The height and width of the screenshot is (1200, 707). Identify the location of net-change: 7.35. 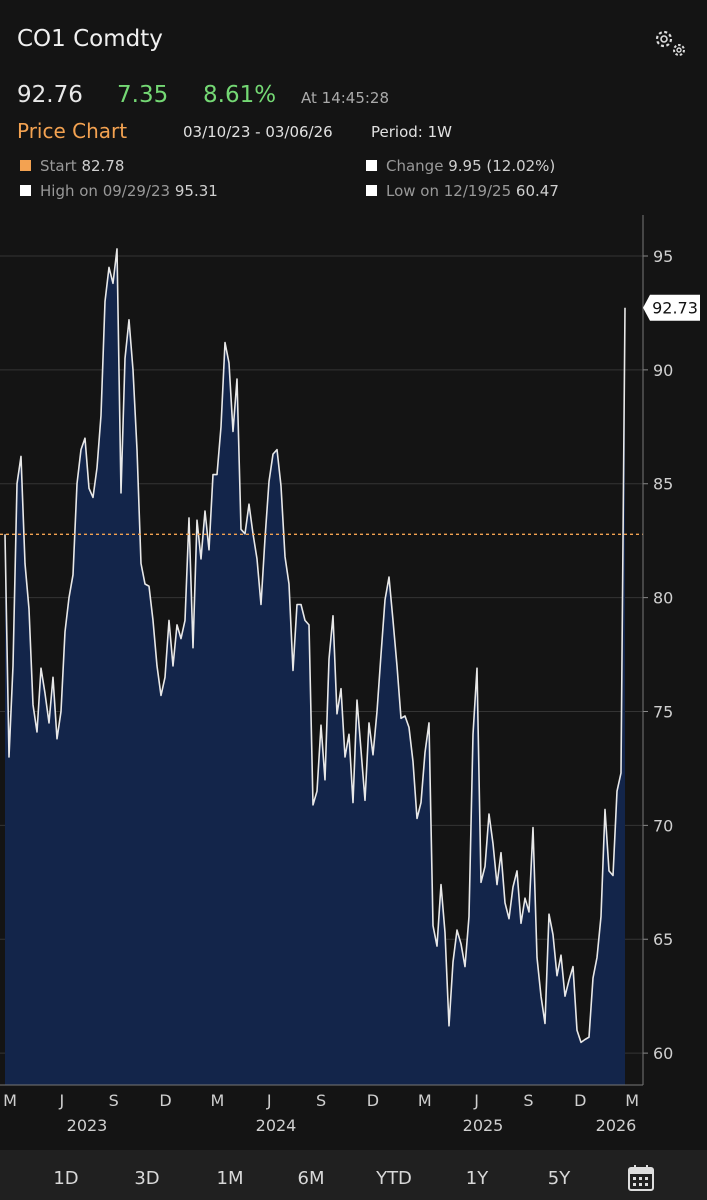
(143, 95).